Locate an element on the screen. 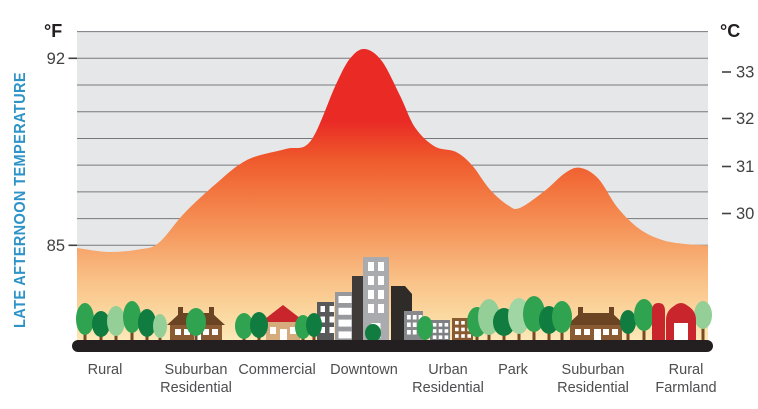  x-label-suburban-1-line2: Residential is located at coordinates (196, 388).